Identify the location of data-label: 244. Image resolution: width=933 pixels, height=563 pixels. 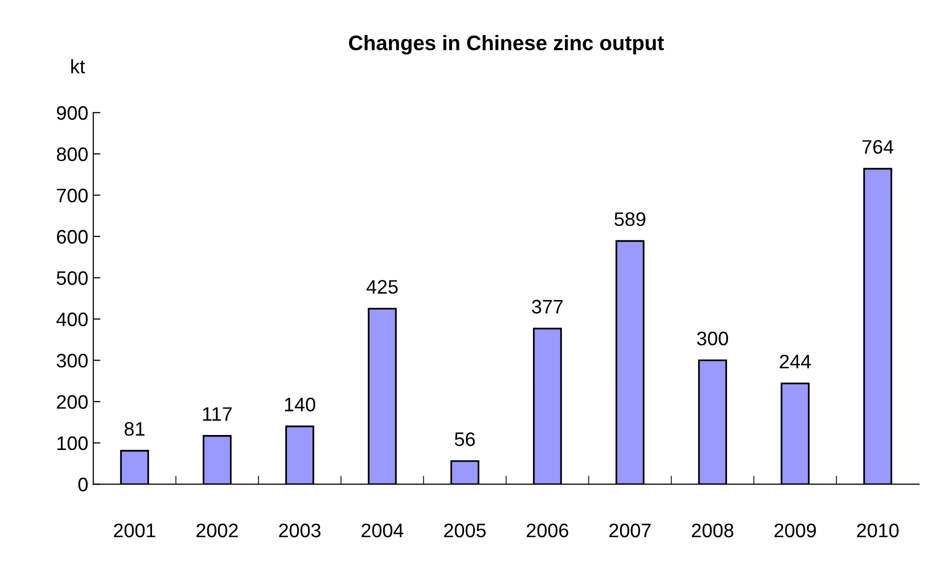
(795, 361).